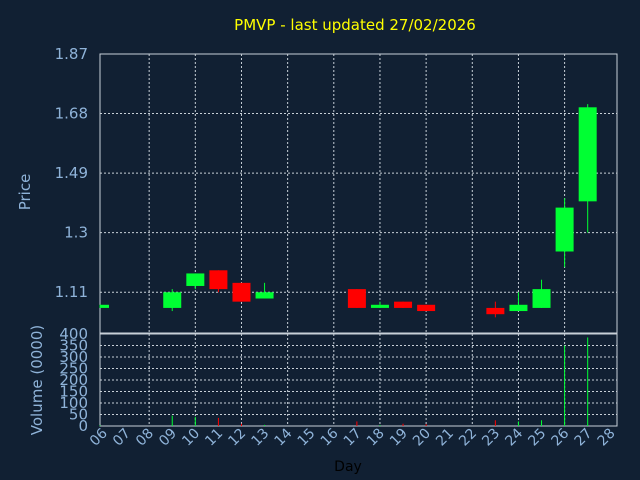  What do you see at coordinates (348, 467) in the screenshot?
I see `x-axis-label: Day` at bounding box center [348, 467].